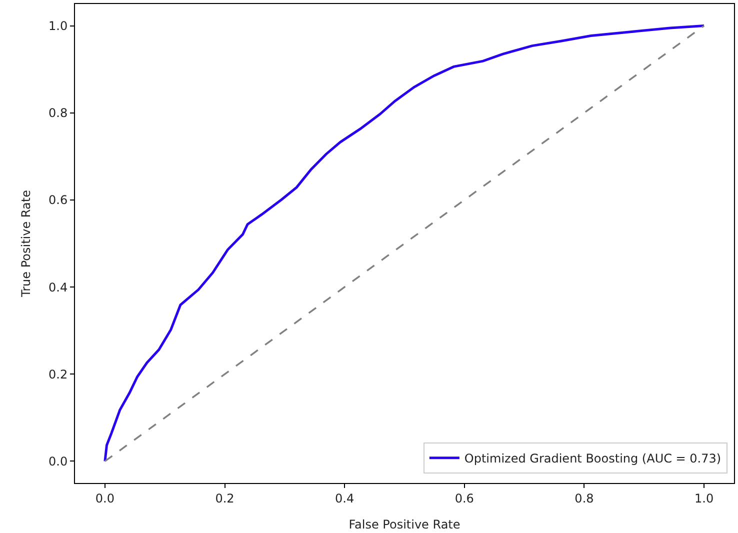 The image size is (738, 533). Describe the element at coordinates (58, 113) in the screenshot. I see `y-tick-label: 0.8` at that location.